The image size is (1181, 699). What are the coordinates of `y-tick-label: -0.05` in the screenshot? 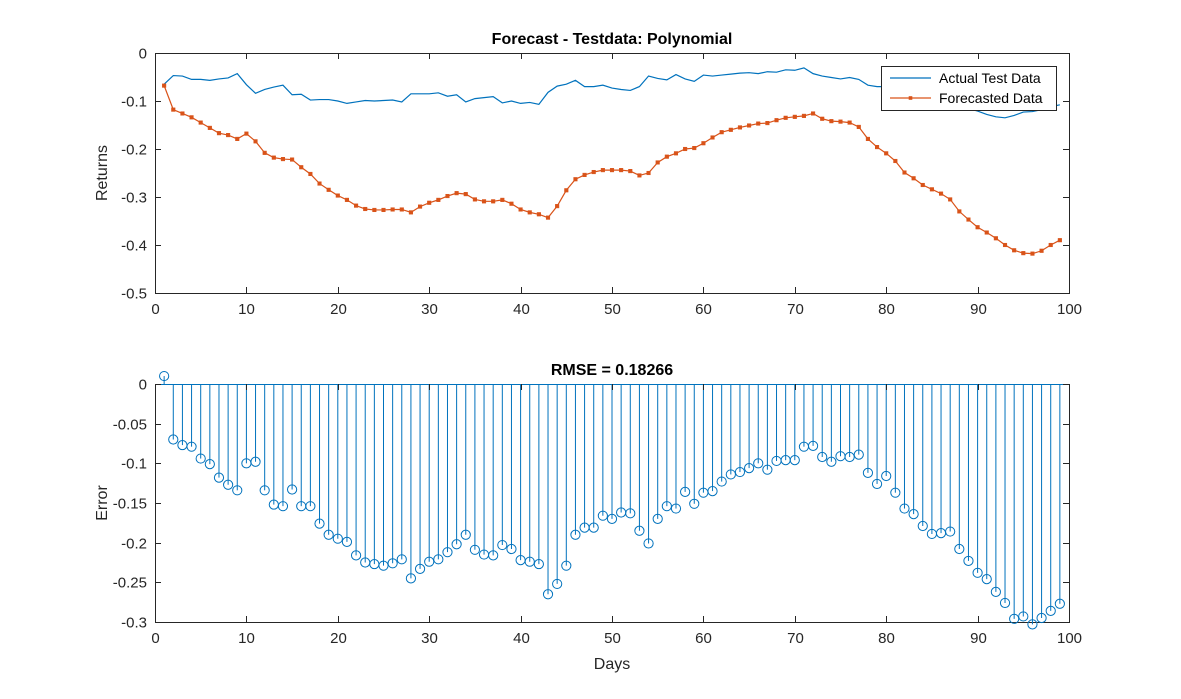 It's located at (130, 425).